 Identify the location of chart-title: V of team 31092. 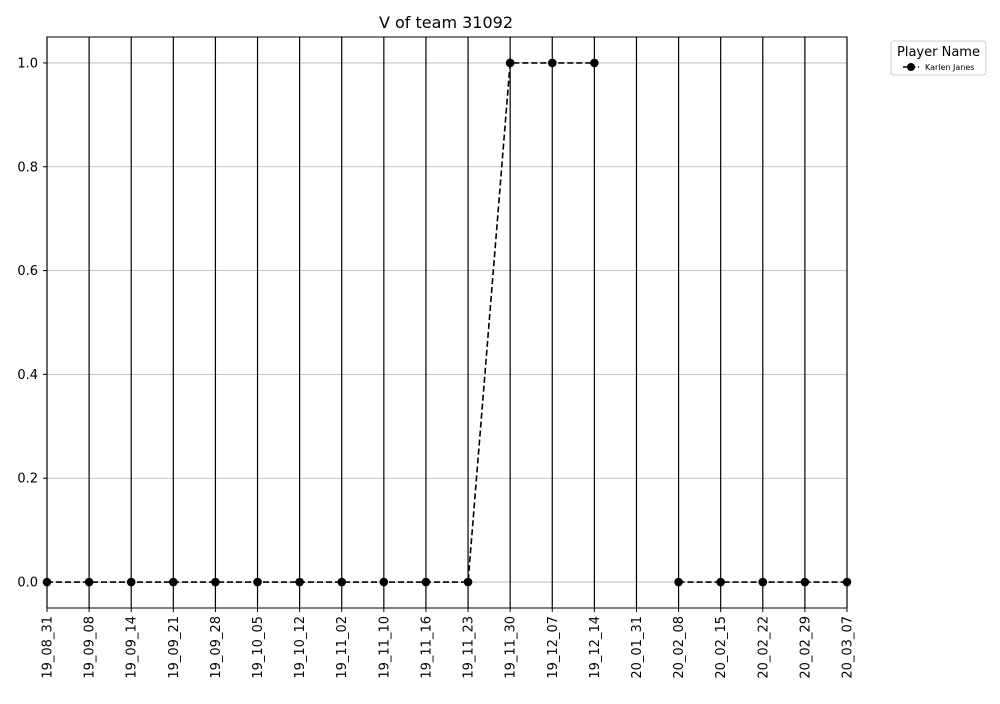
(446, 22).